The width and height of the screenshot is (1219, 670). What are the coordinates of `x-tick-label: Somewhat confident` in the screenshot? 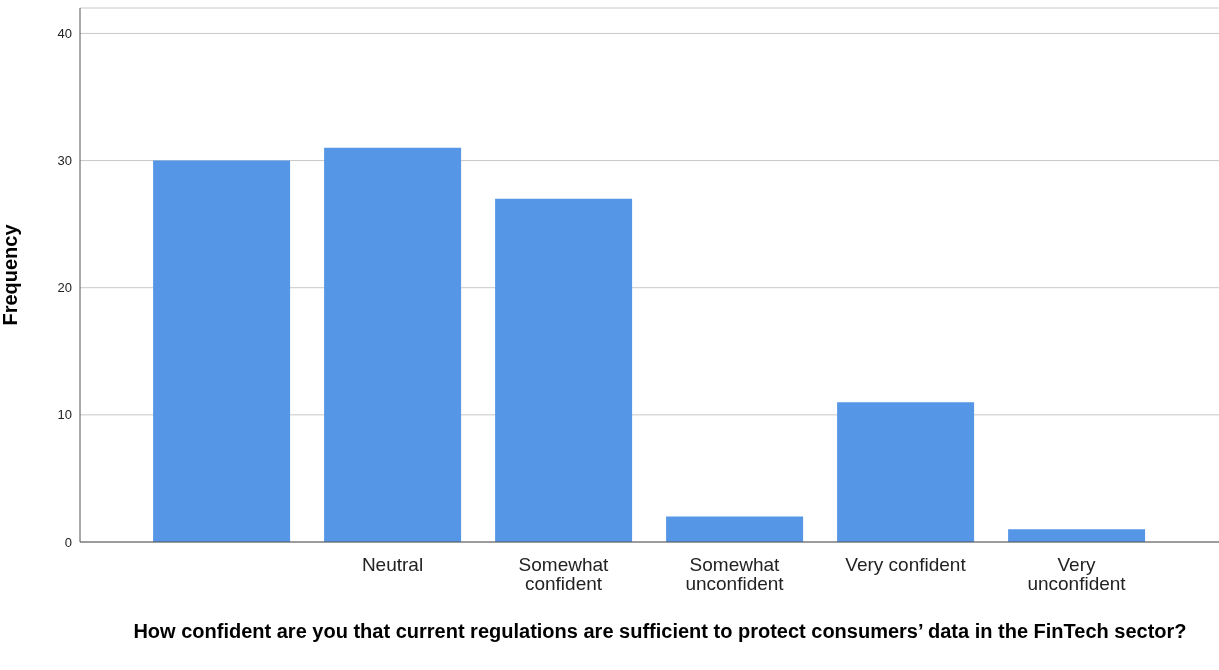 It's located at (564, 574).